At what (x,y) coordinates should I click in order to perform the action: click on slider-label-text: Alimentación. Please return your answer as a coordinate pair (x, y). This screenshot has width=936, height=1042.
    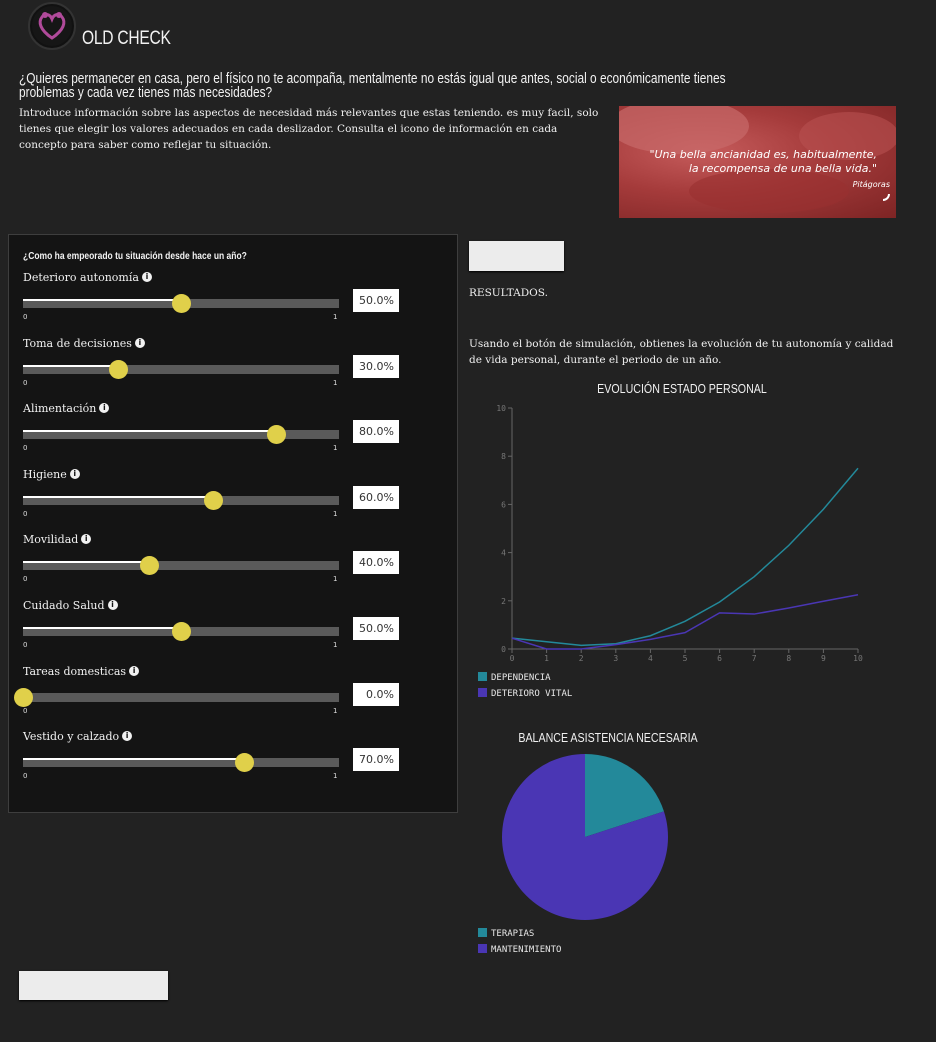
    Looking at the image, I should click on (60, 409).